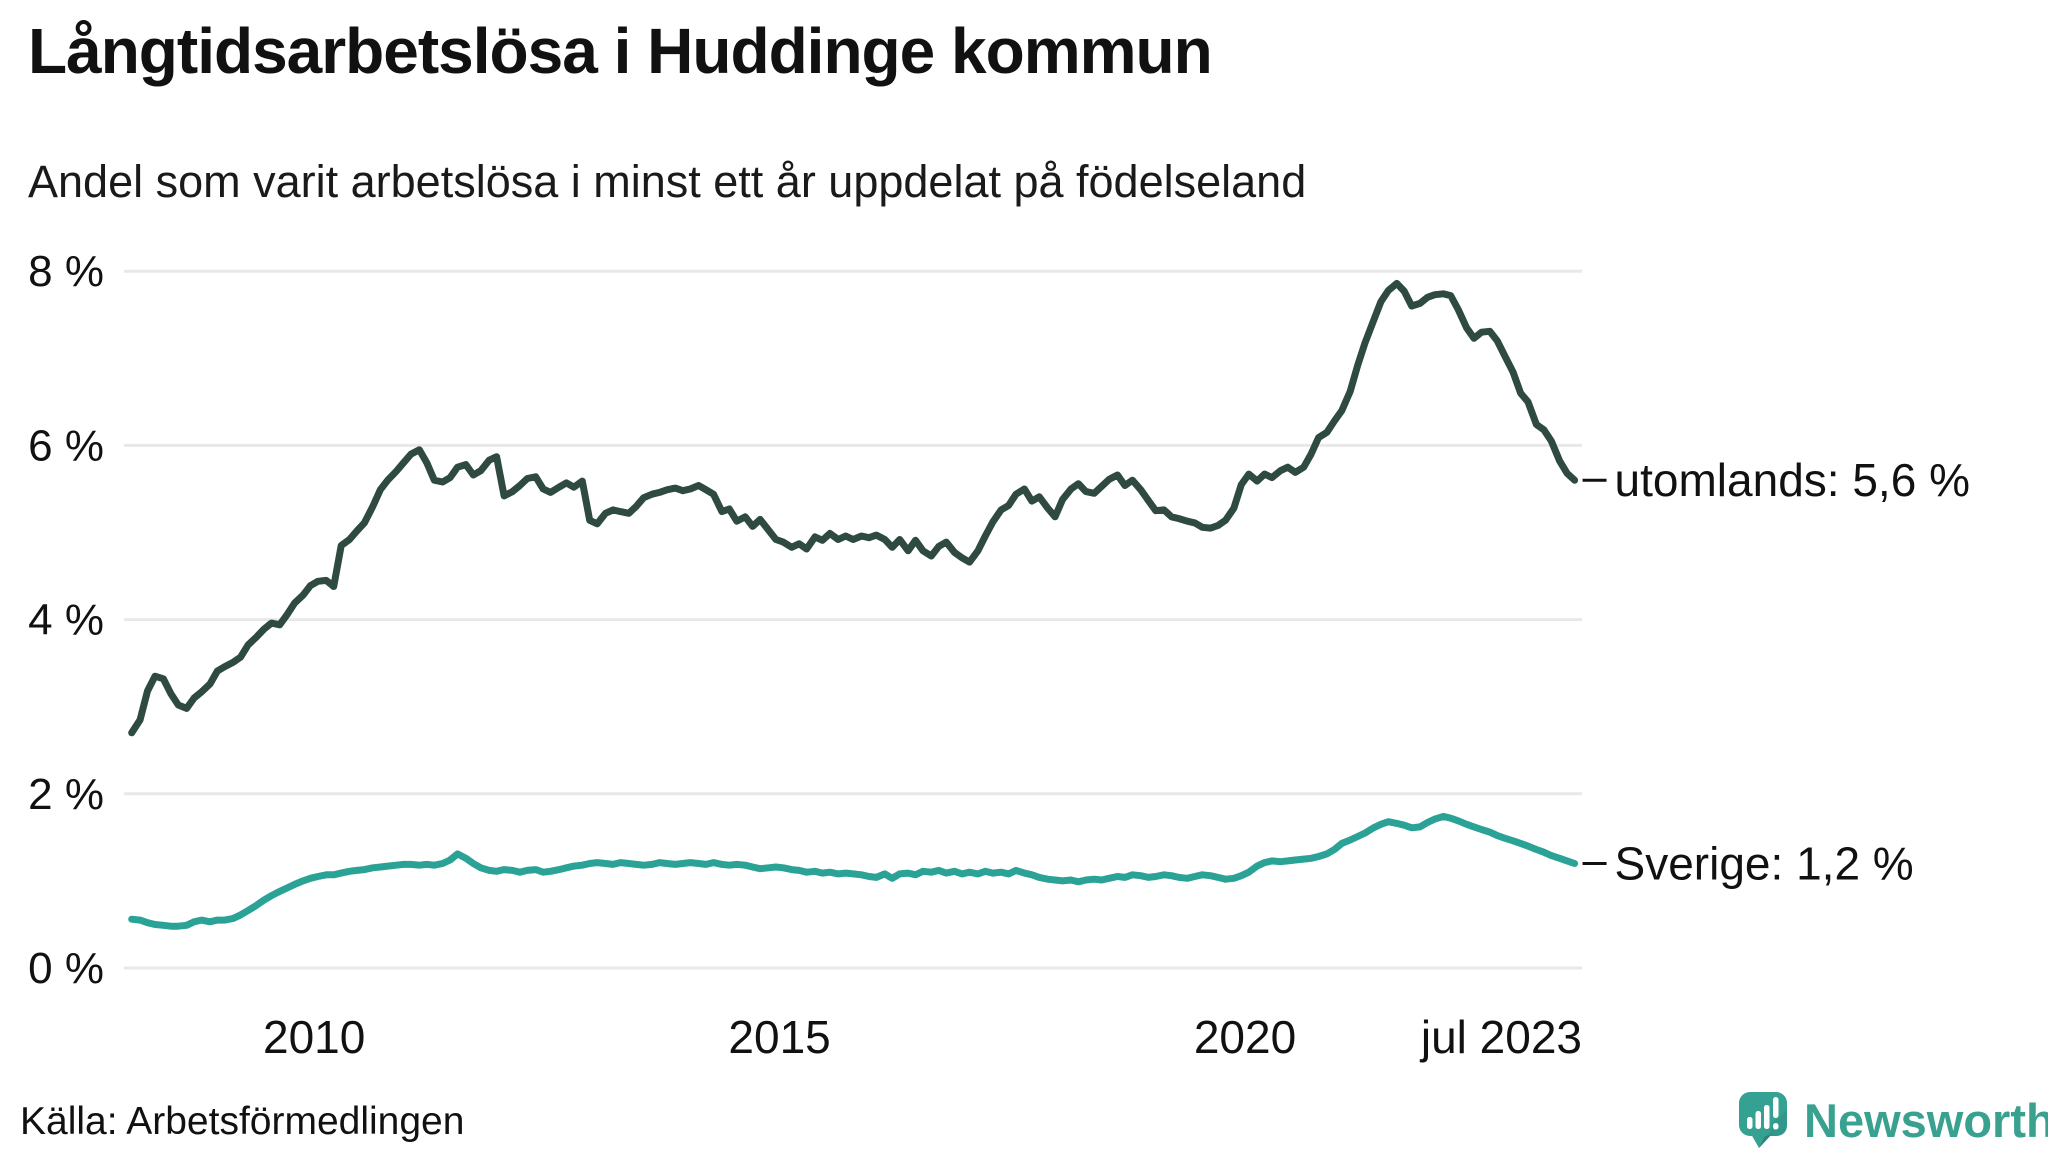 The image size is (2048, 1152). What do you see at coordinates (1792, 480) in the screenshot?
I see `utomlands-end-label: utomlands: 5,6 %` at bounding box center [1792, 480].